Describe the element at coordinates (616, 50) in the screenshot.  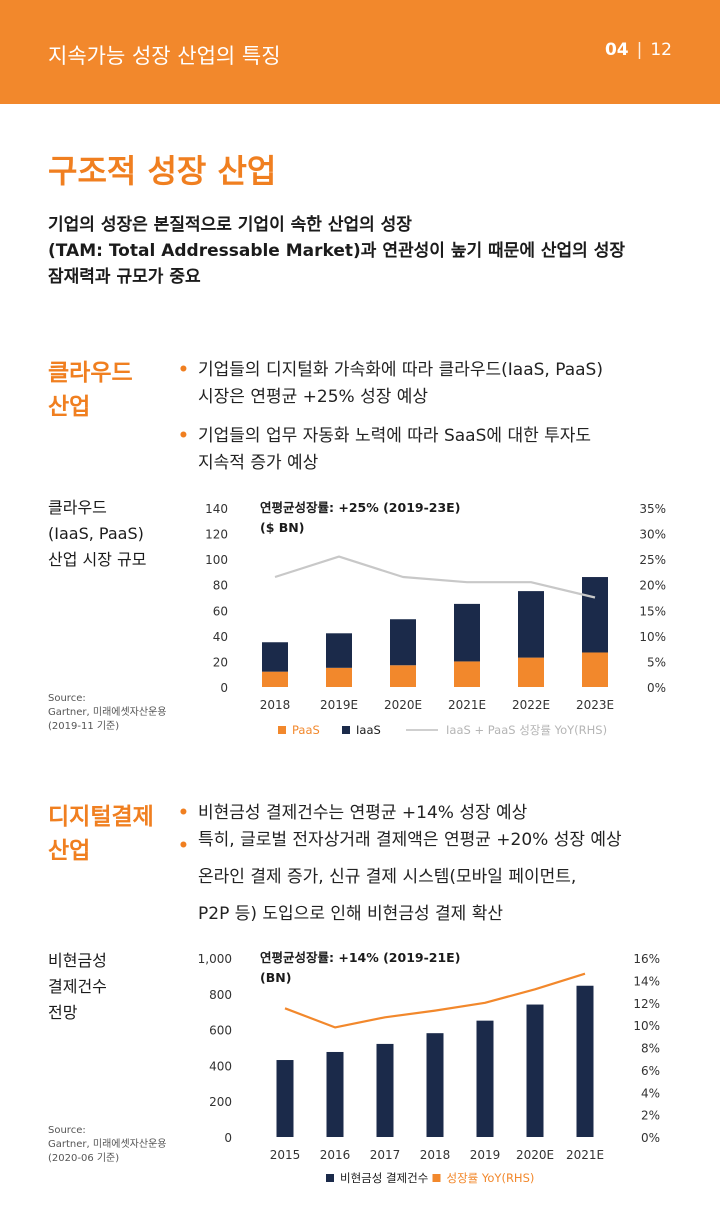
I see `page-current: 04` at that location.